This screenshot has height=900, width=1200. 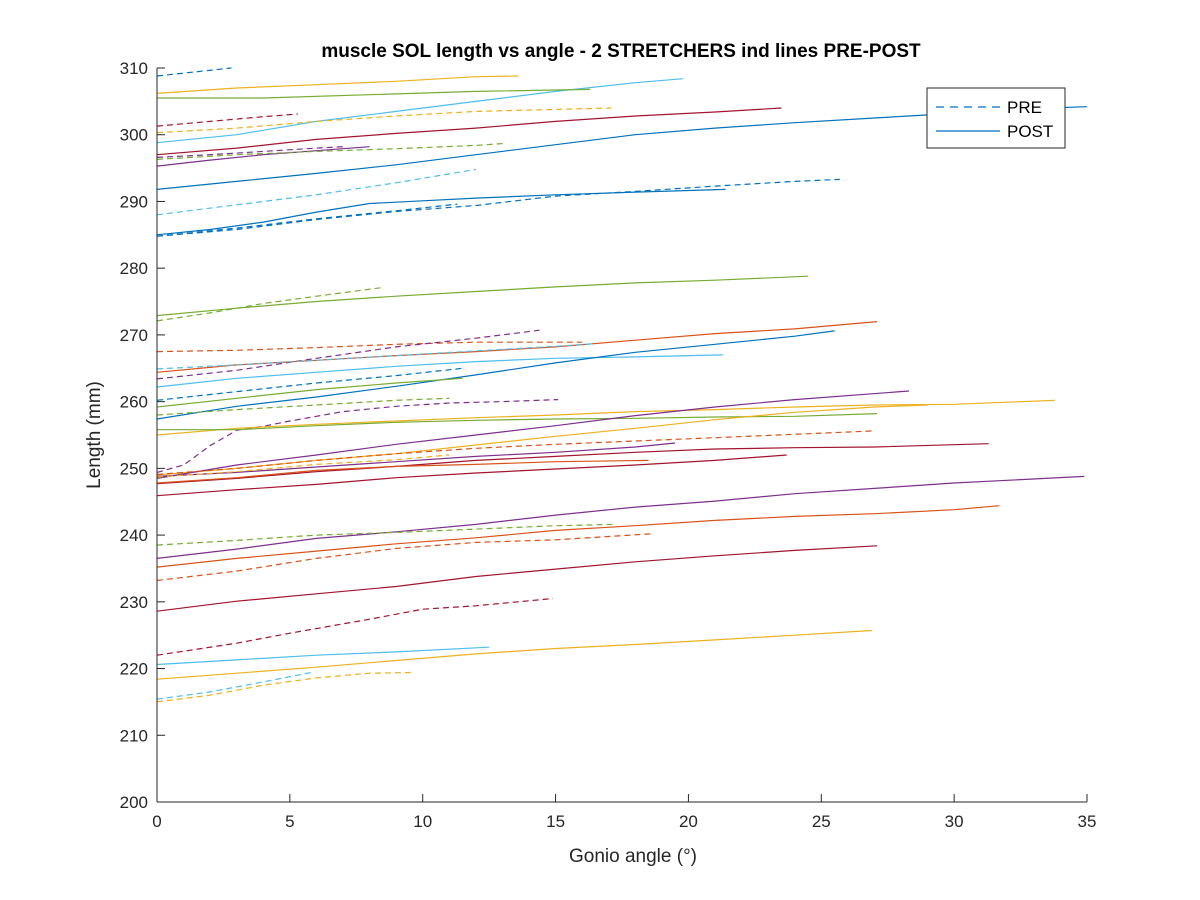 What do you see at coordinates (1030, 131) in the screenshot?
I see `legend-label-post: POST` at bounding box center [1030, 131].